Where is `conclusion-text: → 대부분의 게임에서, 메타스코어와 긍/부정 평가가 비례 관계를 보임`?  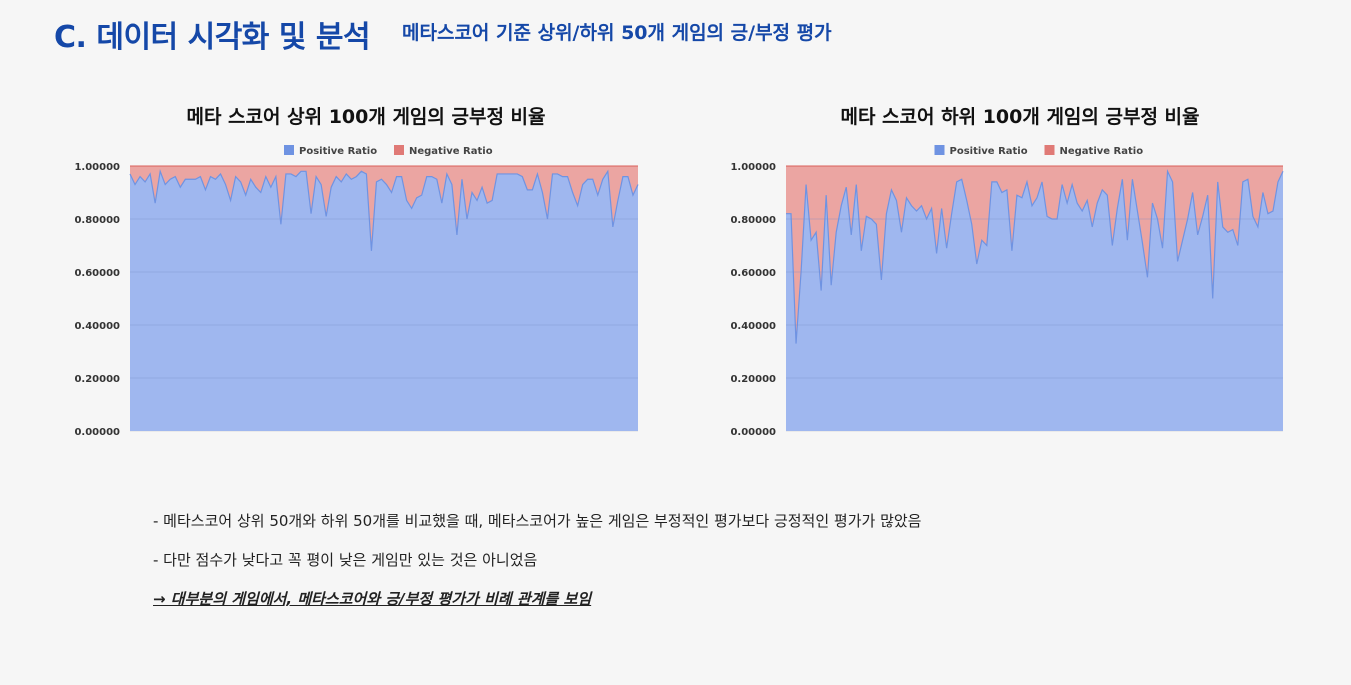 conclusion-text: → 대부분의 게임에서, 메타스코어와 긍/부정 평가가 비례 관계를 보임 is located at coordinates (372, 599).